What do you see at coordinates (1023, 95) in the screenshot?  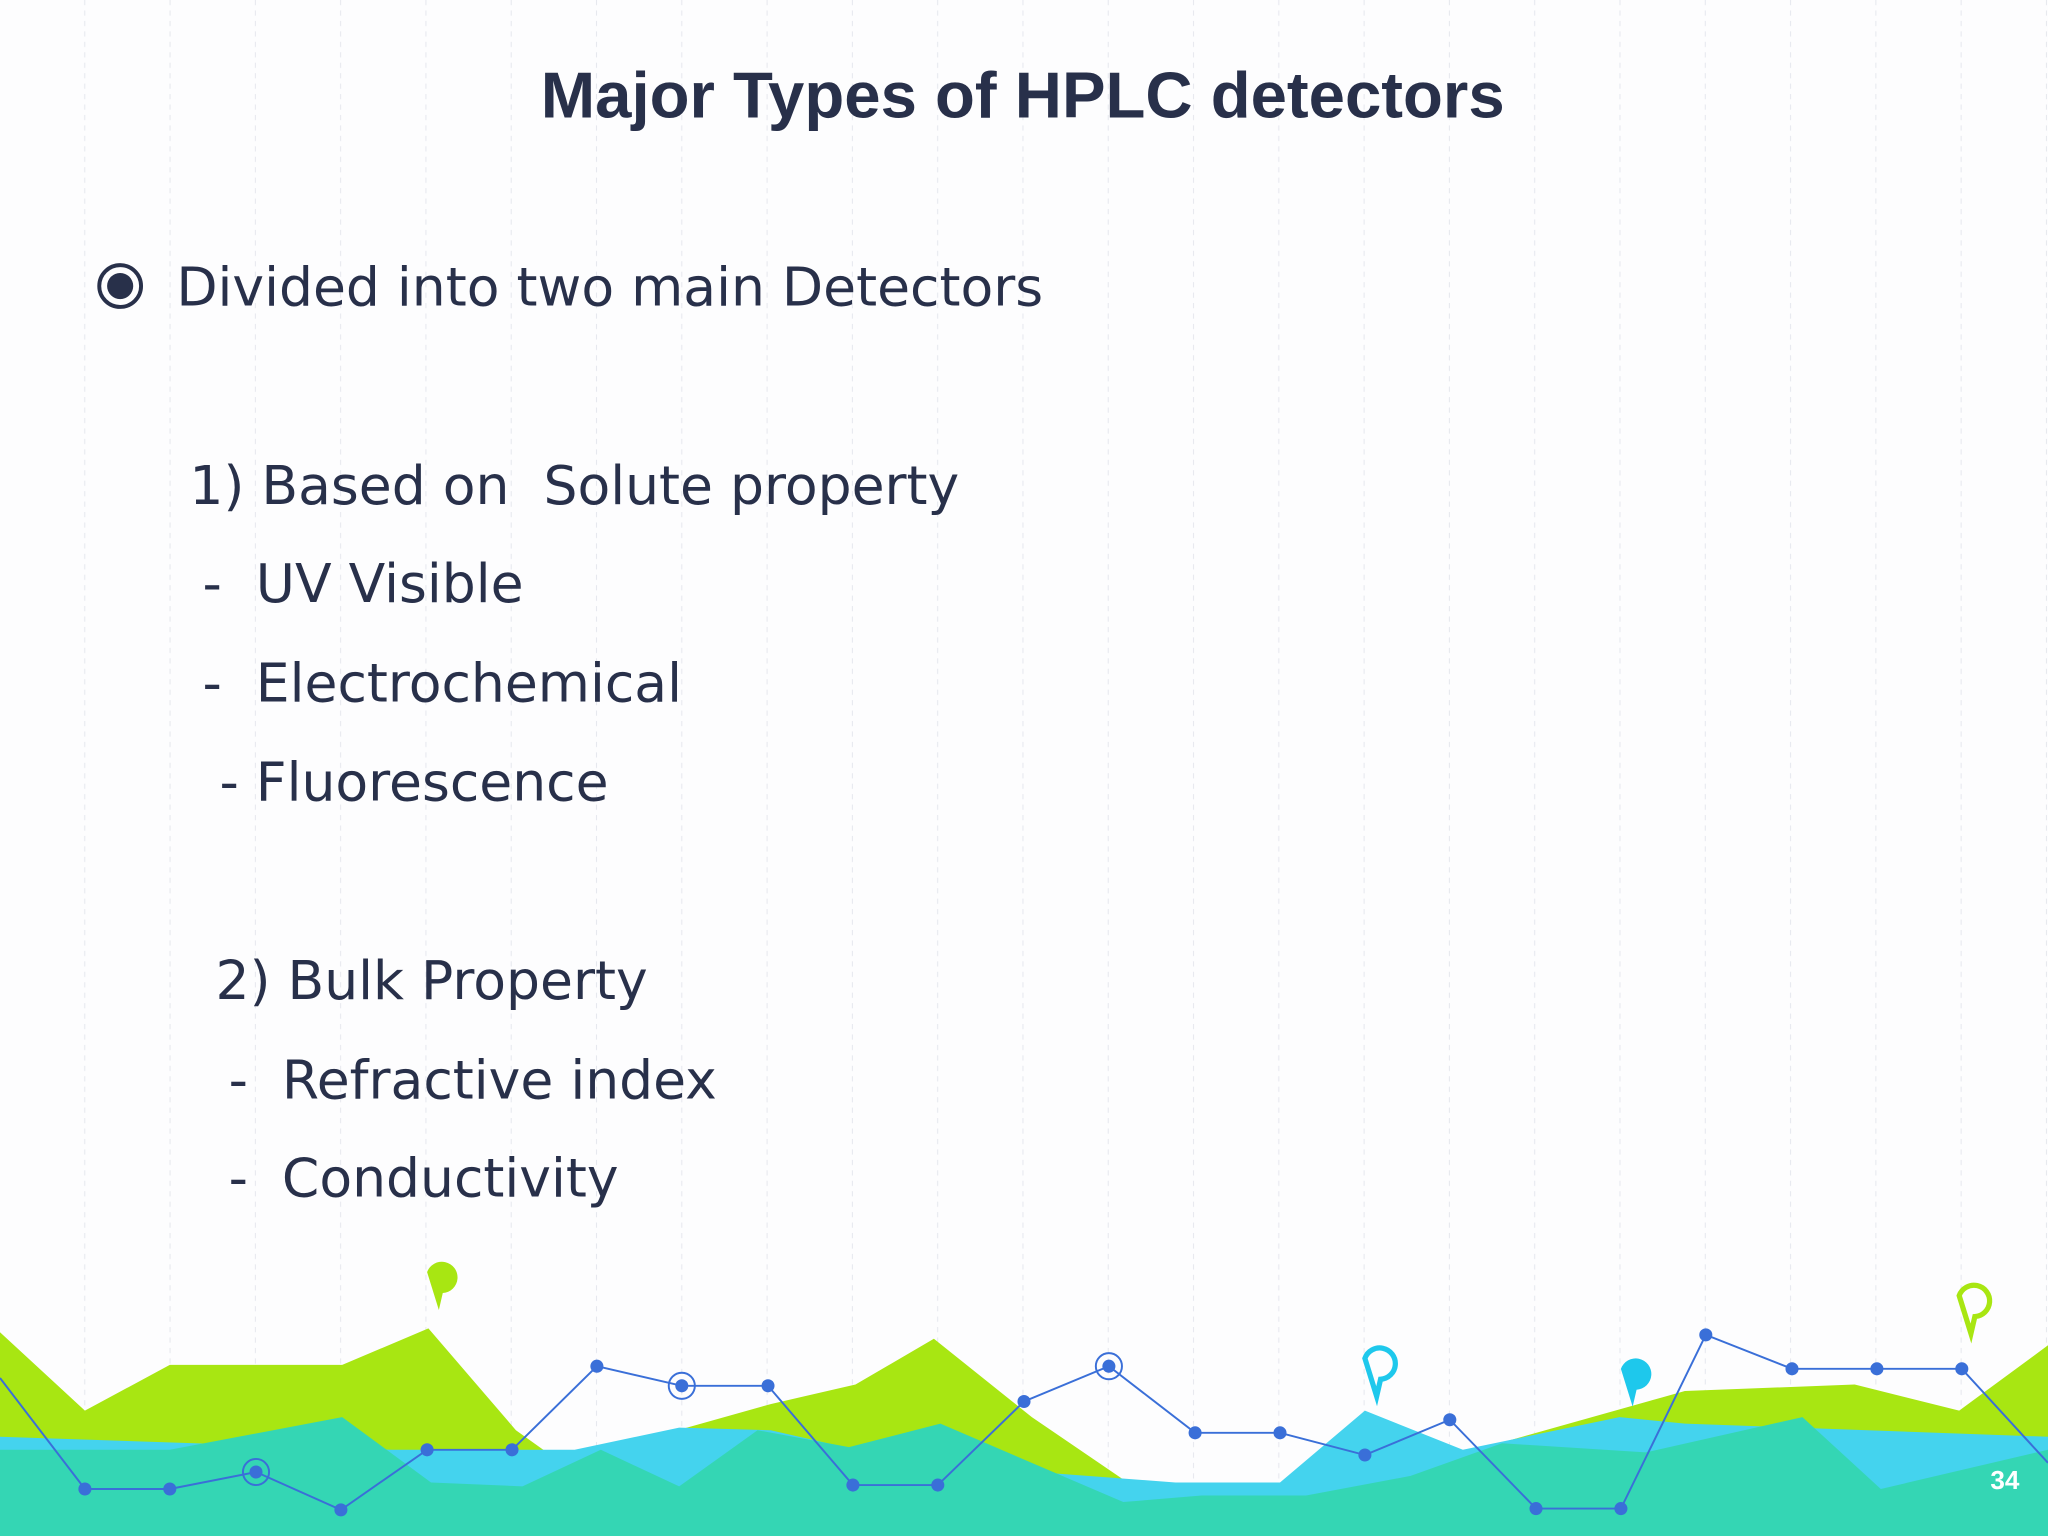 I see `slide-title: Major Types of HPLC detectors` at bounding box center [1023, 95].